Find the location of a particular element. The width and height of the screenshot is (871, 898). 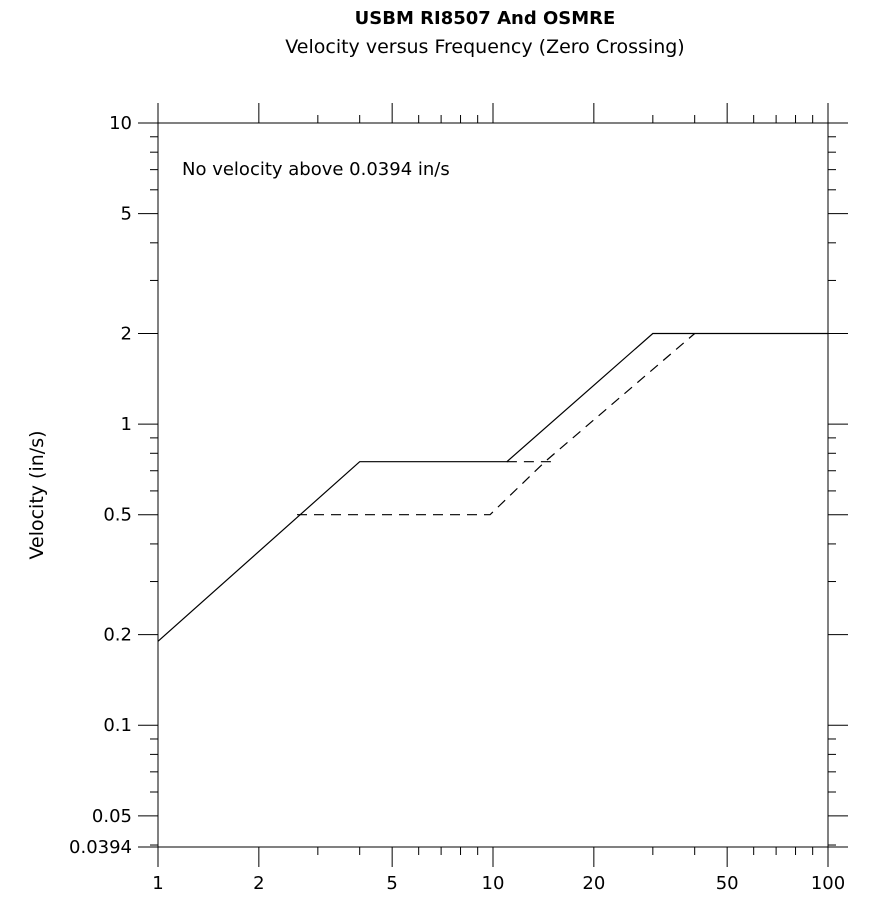

y-tick-label: 0.5 is located at coordinates (117, 515).